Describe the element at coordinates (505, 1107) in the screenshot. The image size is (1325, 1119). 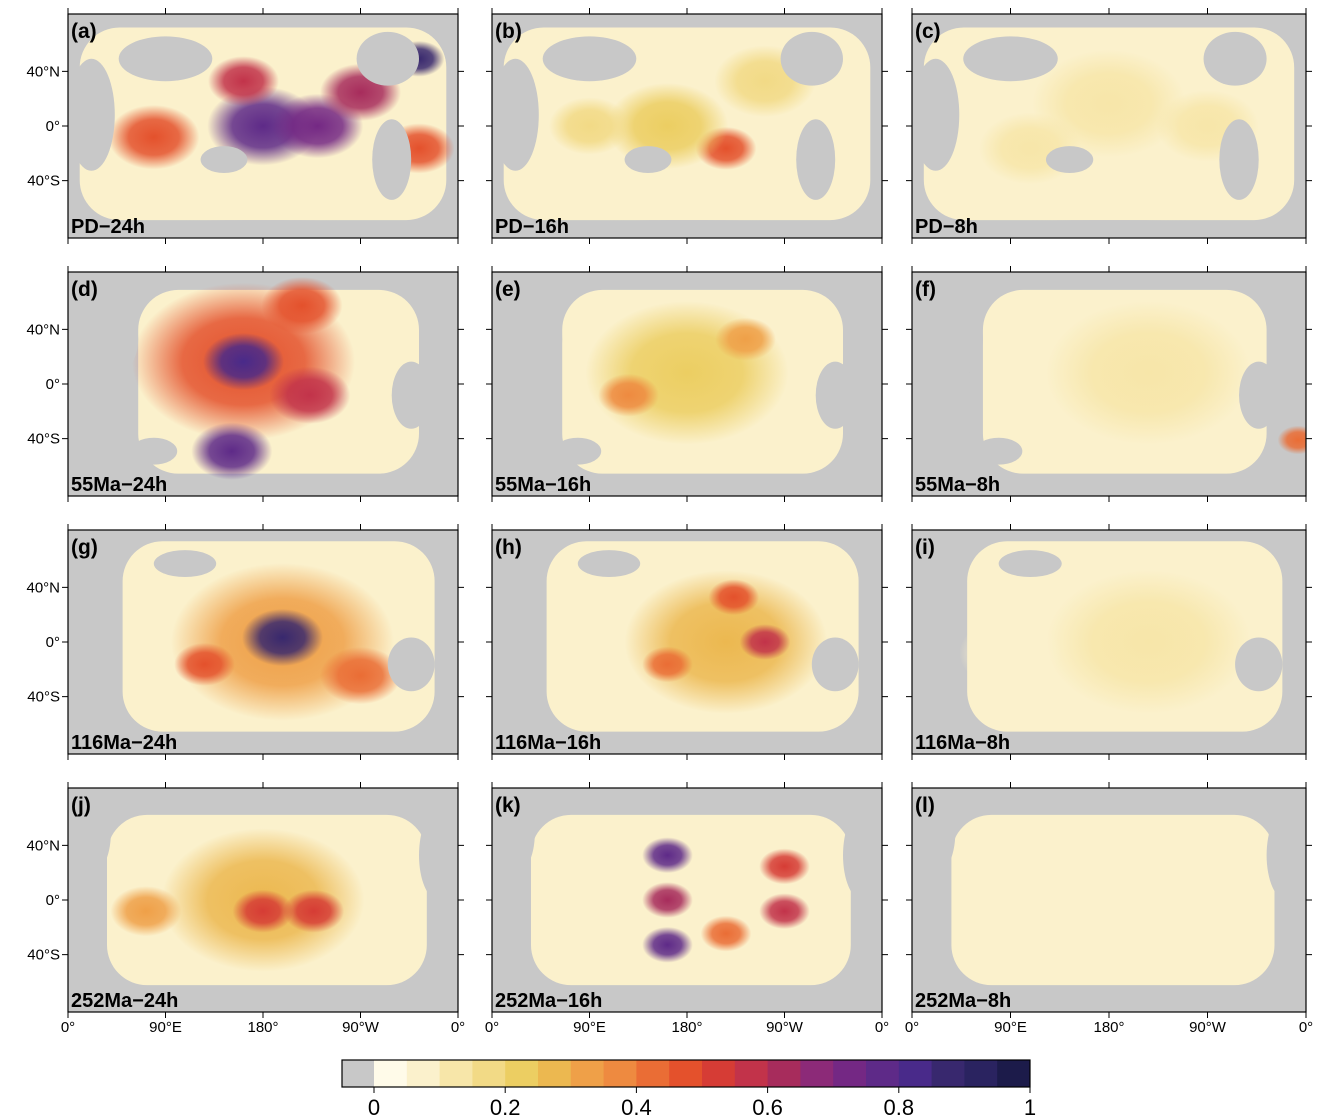
I see `colorbar-tick-label: 0.2` at that location.